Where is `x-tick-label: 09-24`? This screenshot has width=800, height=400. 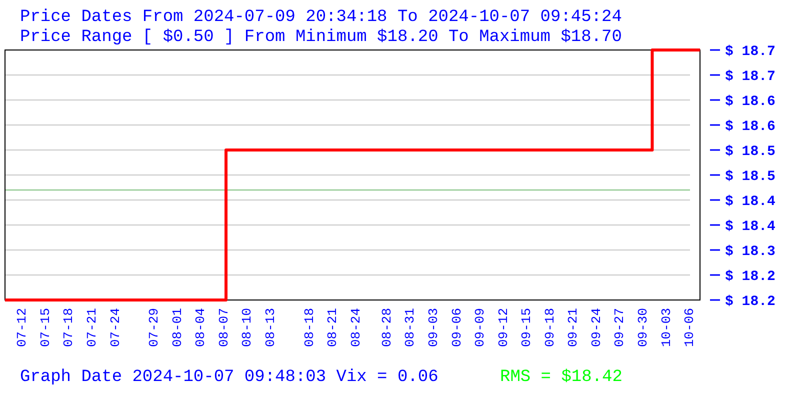 x-tick-label: 09-24 is located at coordinates (596, 328).